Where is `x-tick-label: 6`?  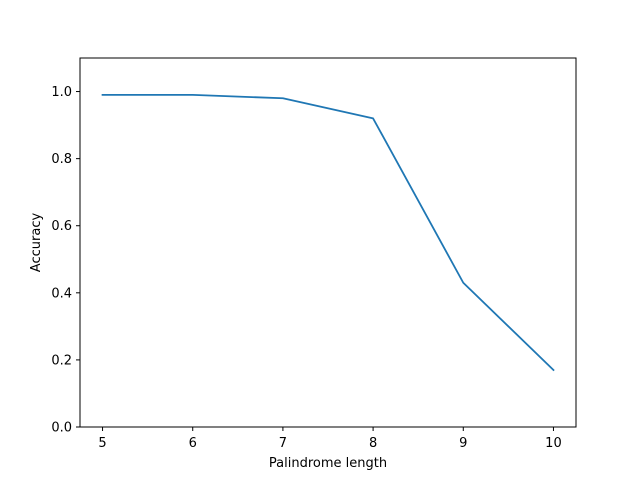
x-tick-label: 6 is located at coordinates (193, 443).